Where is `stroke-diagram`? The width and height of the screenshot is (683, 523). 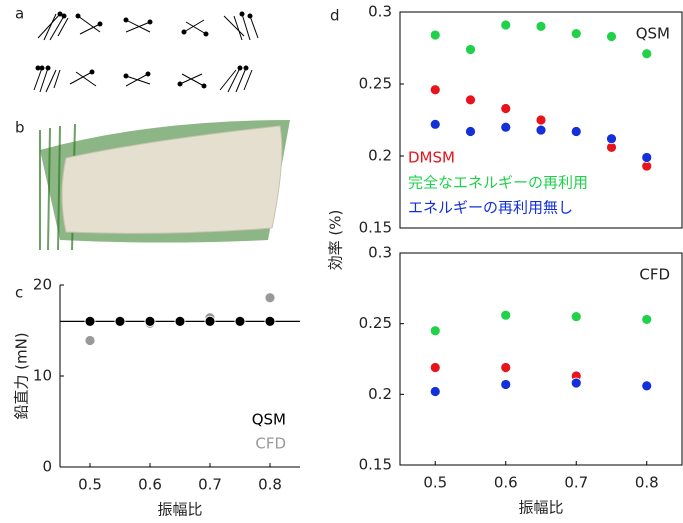
stroke-diagram is located at coordinates (146, 52).